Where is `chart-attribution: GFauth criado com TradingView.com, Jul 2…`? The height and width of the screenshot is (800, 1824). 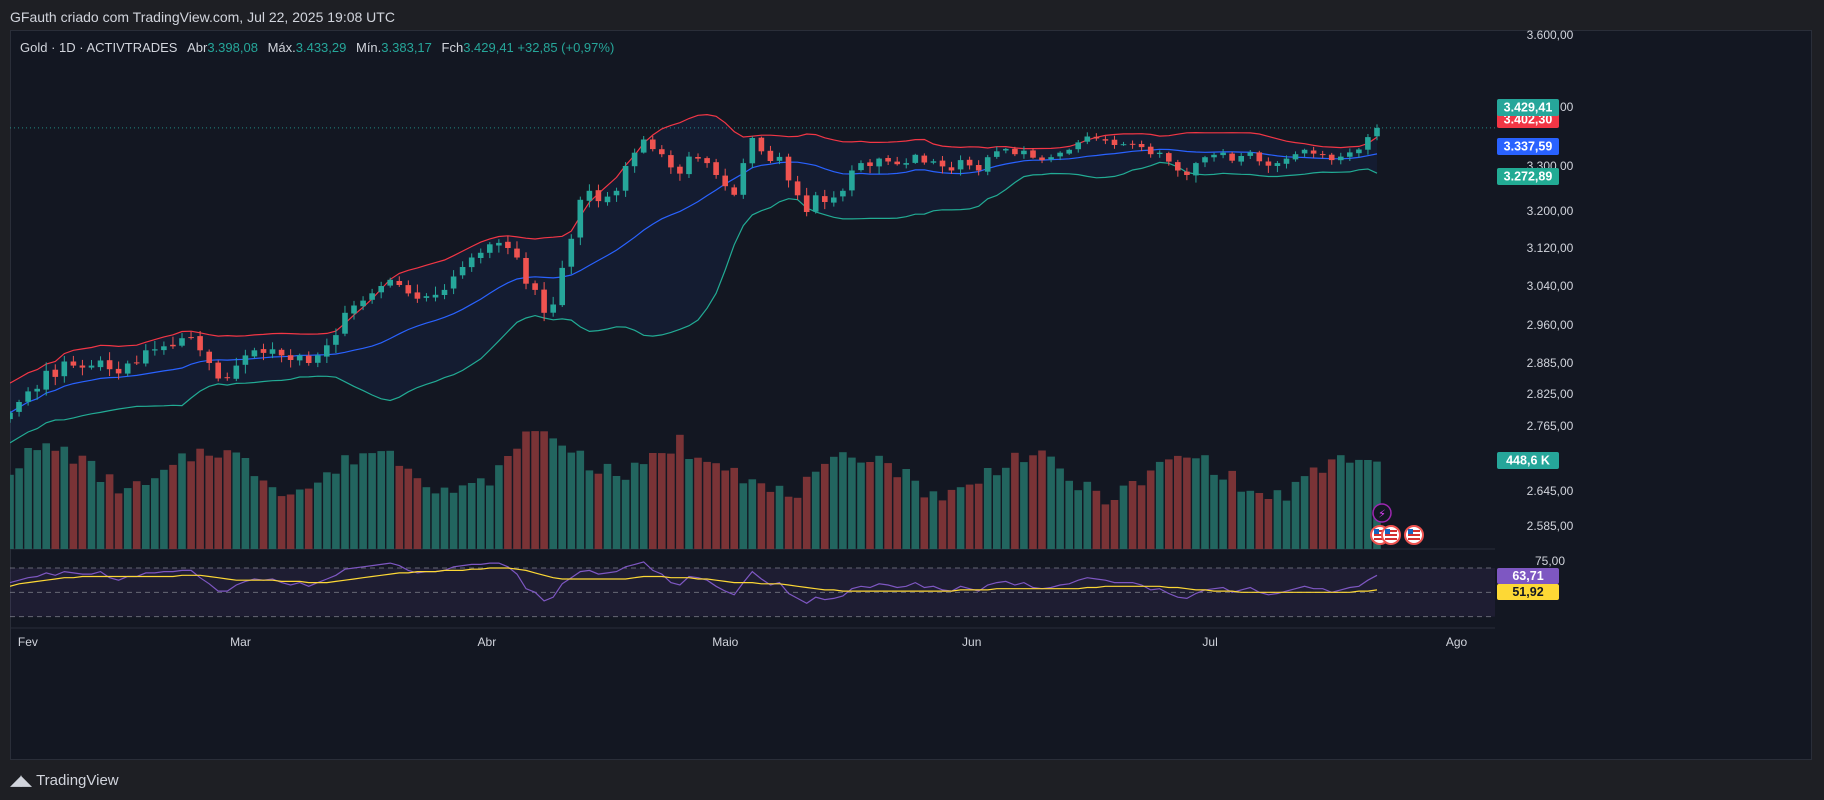
chart-attribution: GFauth criado com TradingView.com, Jul 2… is located at coordinates (202, 17).